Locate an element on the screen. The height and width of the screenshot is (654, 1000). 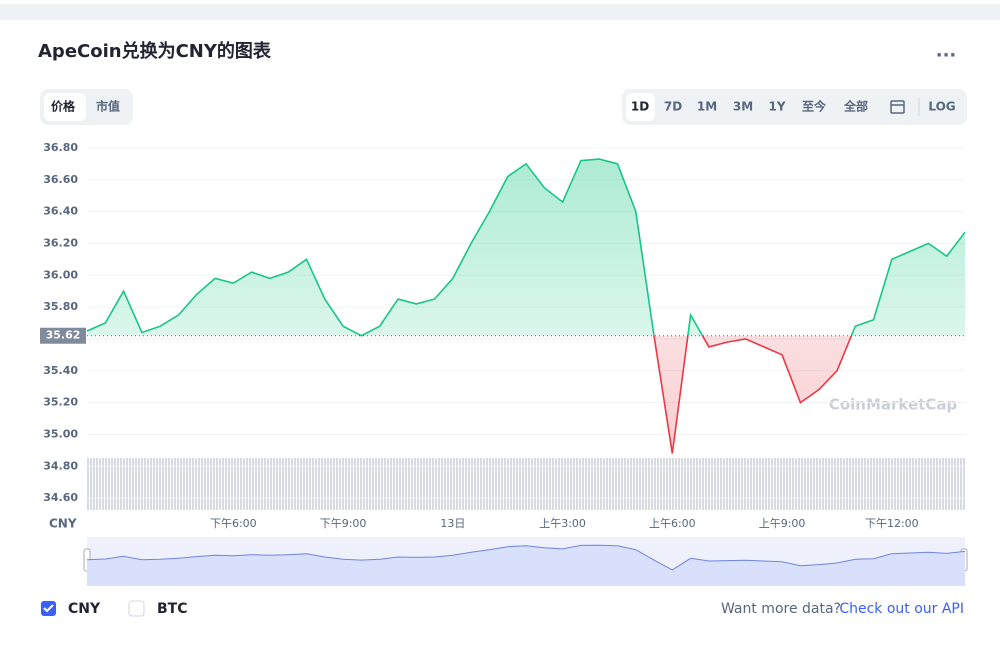
legend-label: CNY is located at coordinates (84, 609).